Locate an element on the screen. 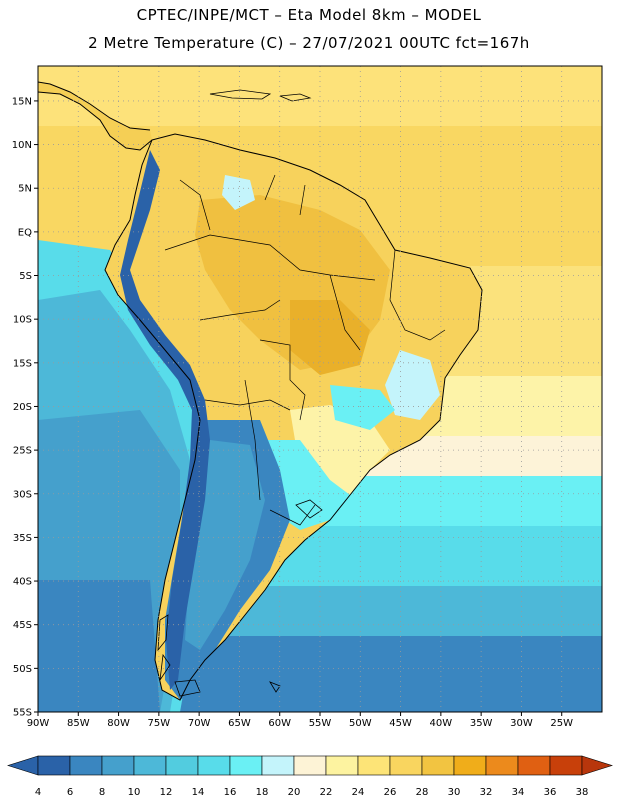 Image resolution: width=618 pixels, height=800 pixels. colorbar-label: 16 is located at coordinates (230, 792).